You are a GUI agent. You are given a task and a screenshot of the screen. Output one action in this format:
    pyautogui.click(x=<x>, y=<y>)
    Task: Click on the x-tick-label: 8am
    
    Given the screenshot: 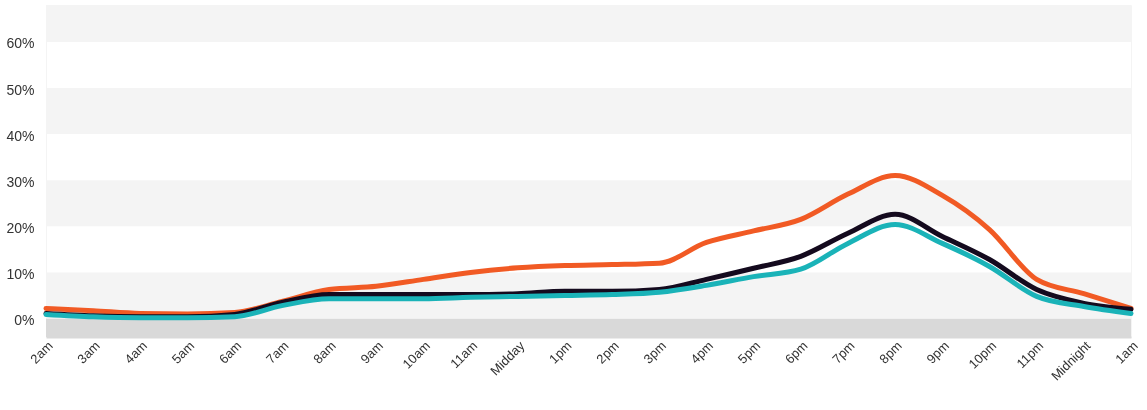 What is the action you would take?
    pyautogui.click(x=324, y=352)
    